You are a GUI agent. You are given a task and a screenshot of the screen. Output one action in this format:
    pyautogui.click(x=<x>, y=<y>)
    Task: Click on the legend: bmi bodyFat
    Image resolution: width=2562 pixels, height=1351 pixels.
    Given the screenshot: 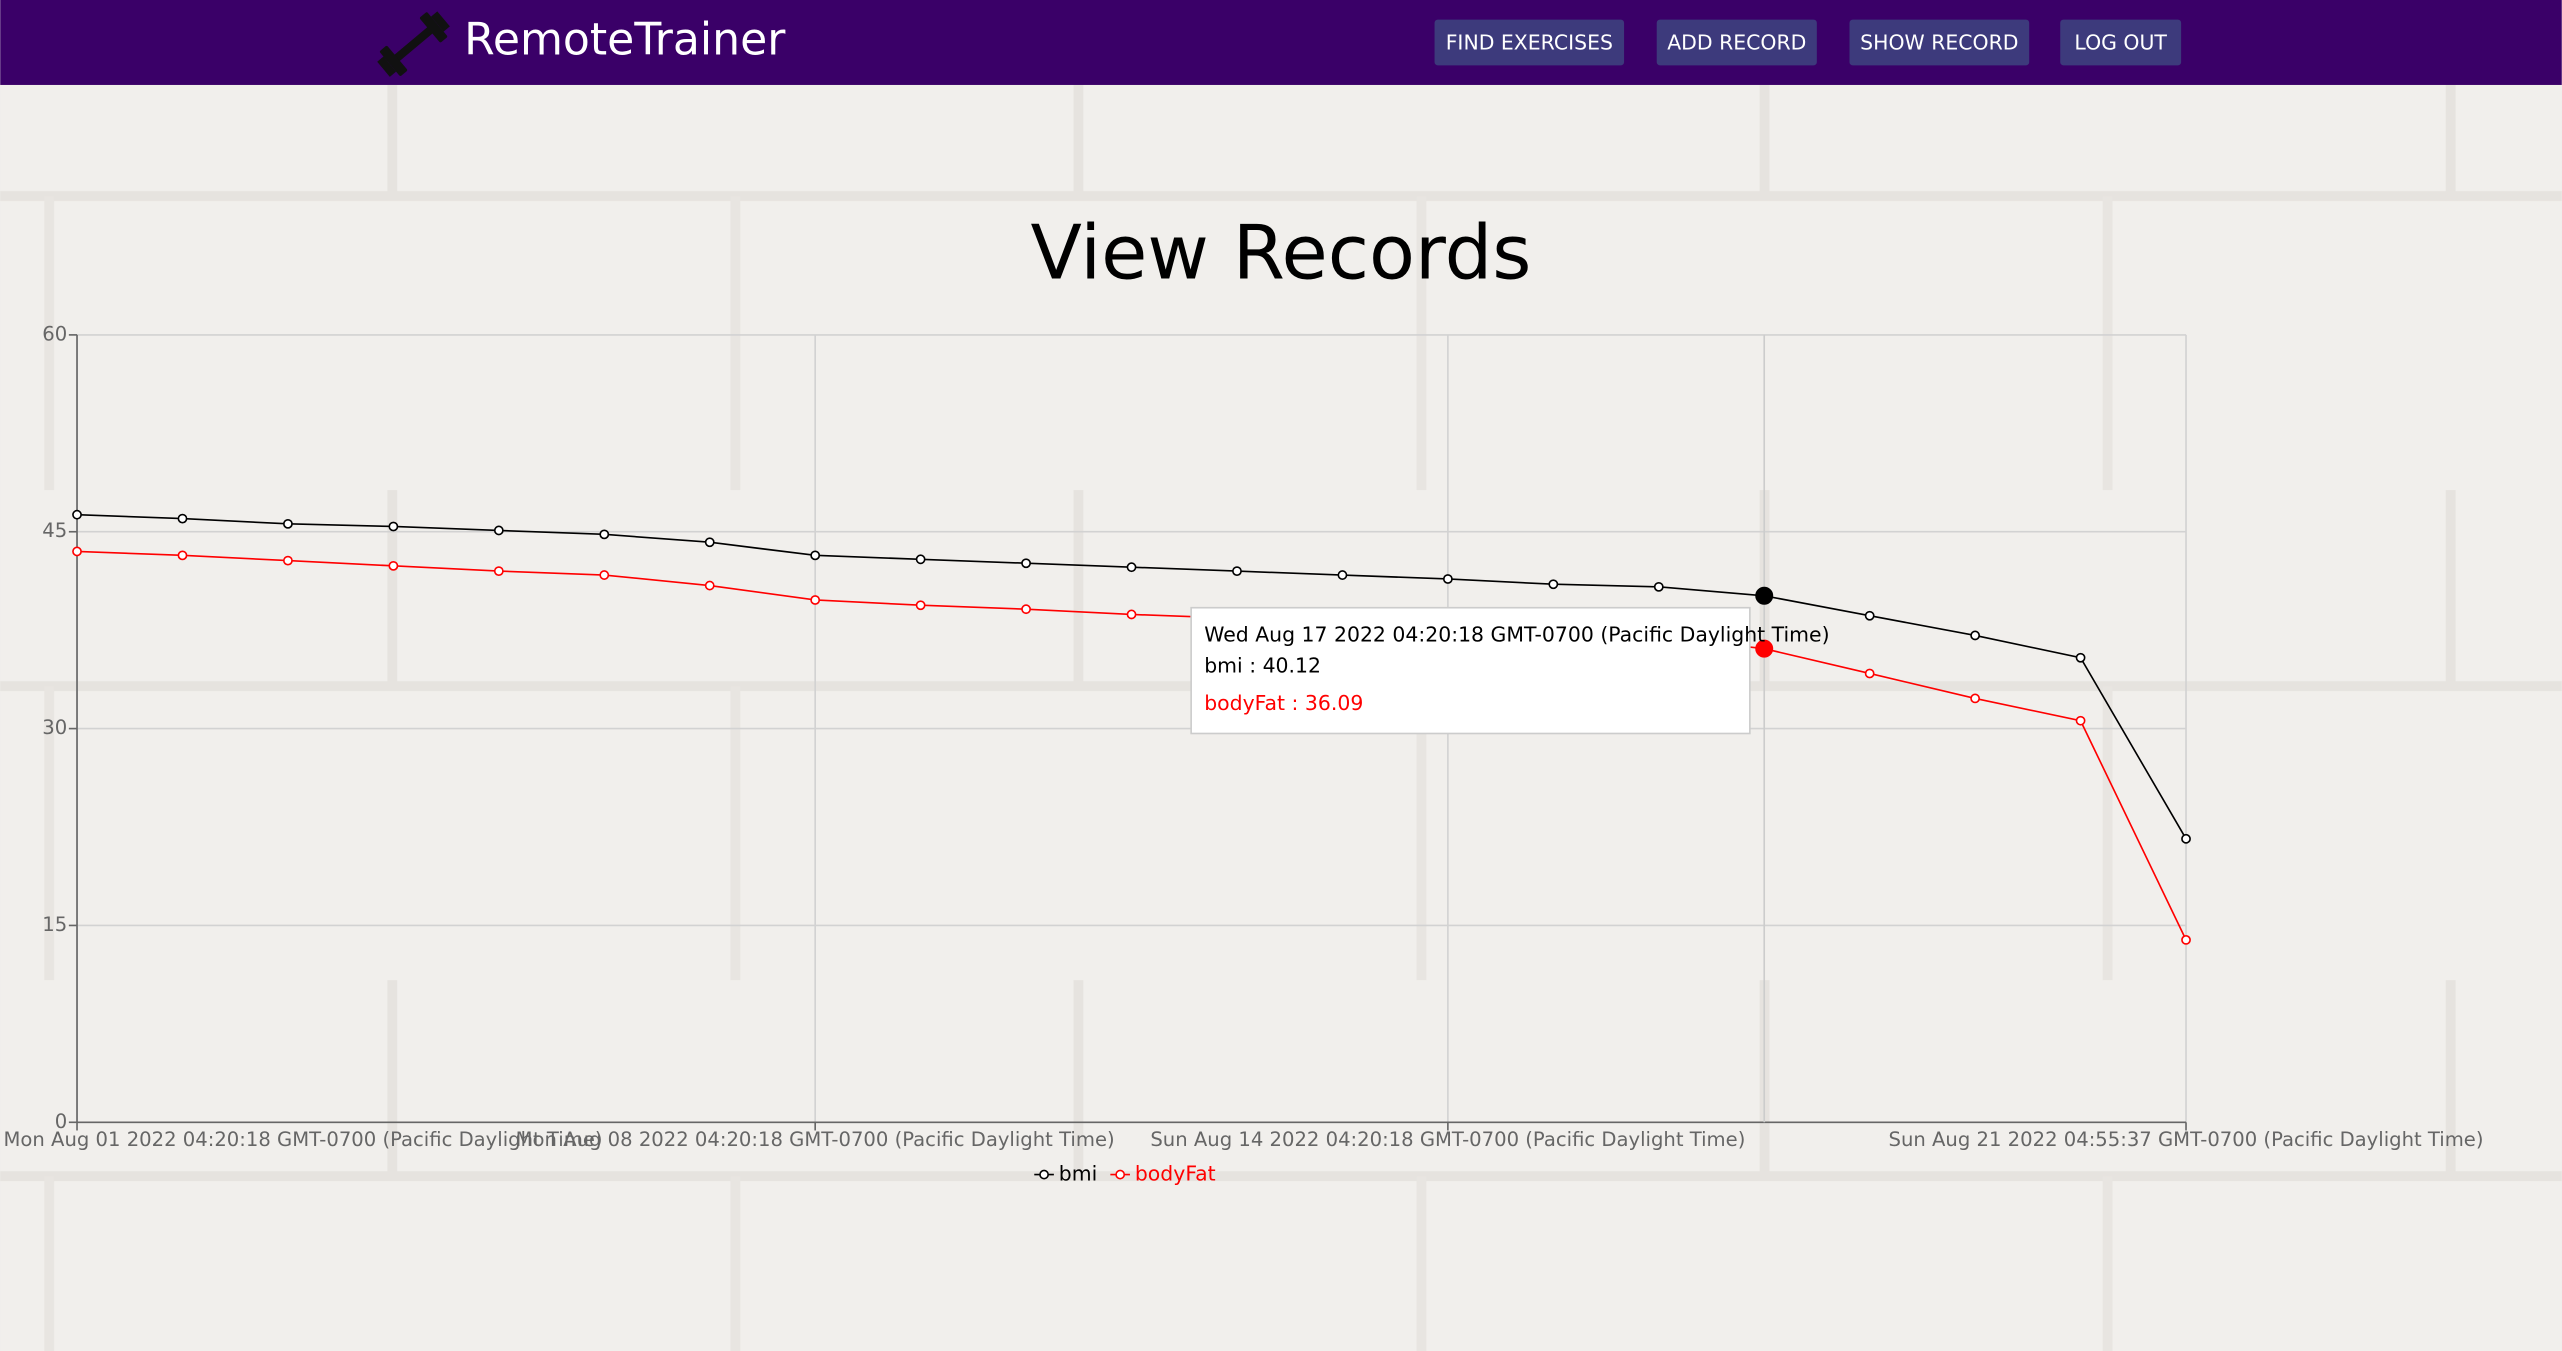 What is the action you would take?
    pyautogui.click(x=1125, y=1174)
    